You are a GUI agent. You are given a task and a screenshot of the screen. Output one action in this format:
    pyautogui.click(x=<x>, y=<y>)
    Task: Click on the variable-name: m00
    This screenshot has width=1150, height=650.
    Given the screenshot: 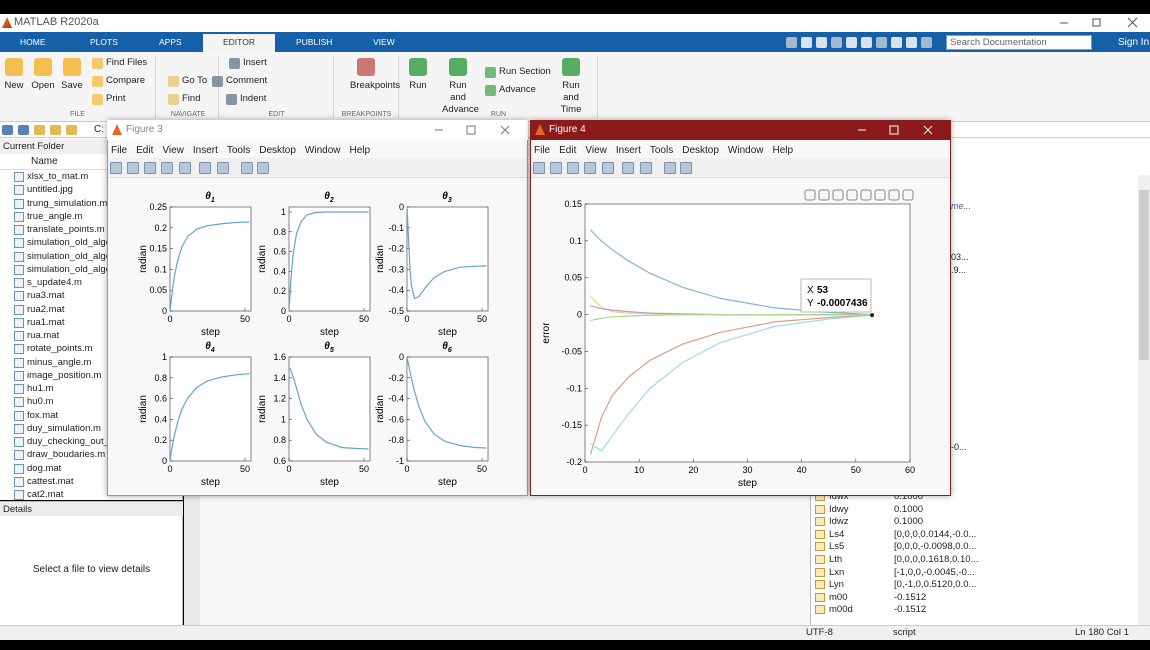 What is the action you would take?
    pyautogui.click(x=838, y=597)
    